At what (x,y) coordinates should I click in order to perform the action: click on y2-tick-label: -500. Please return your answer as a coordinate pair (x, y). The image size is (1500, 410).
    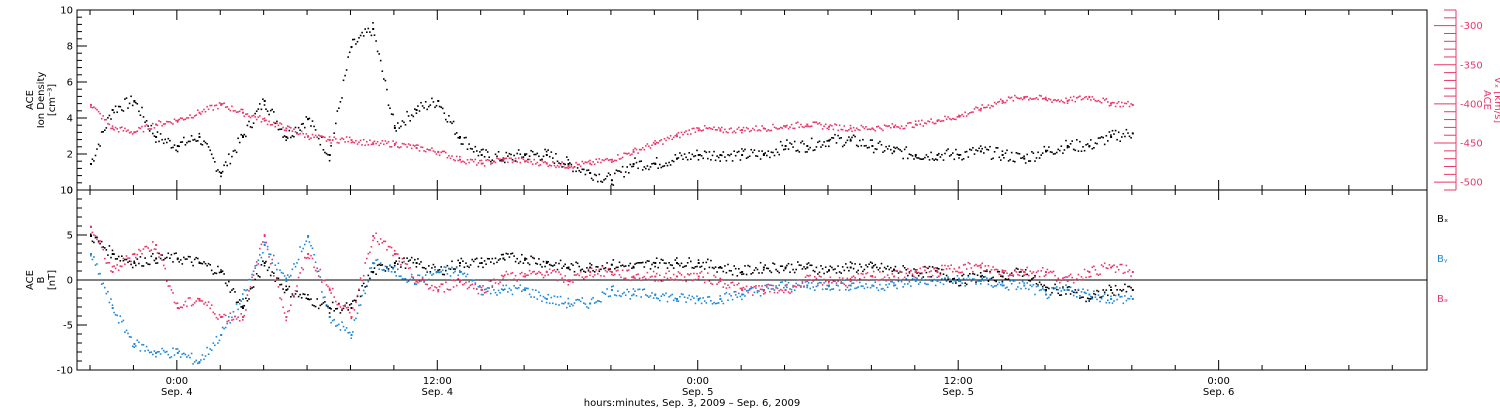
    Looking at the image, I should click on (1471, 183).